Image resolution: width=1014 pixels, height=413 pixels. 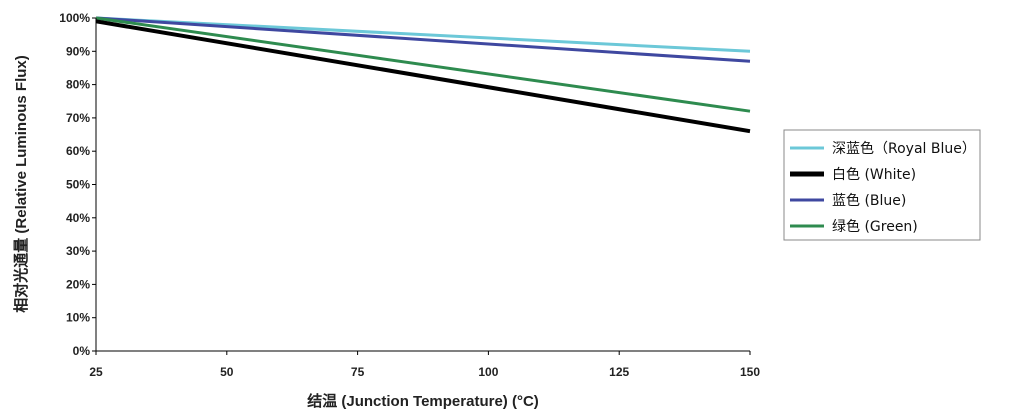 I want to click on y-tick-label: 20%, so click(x=78, y=284).